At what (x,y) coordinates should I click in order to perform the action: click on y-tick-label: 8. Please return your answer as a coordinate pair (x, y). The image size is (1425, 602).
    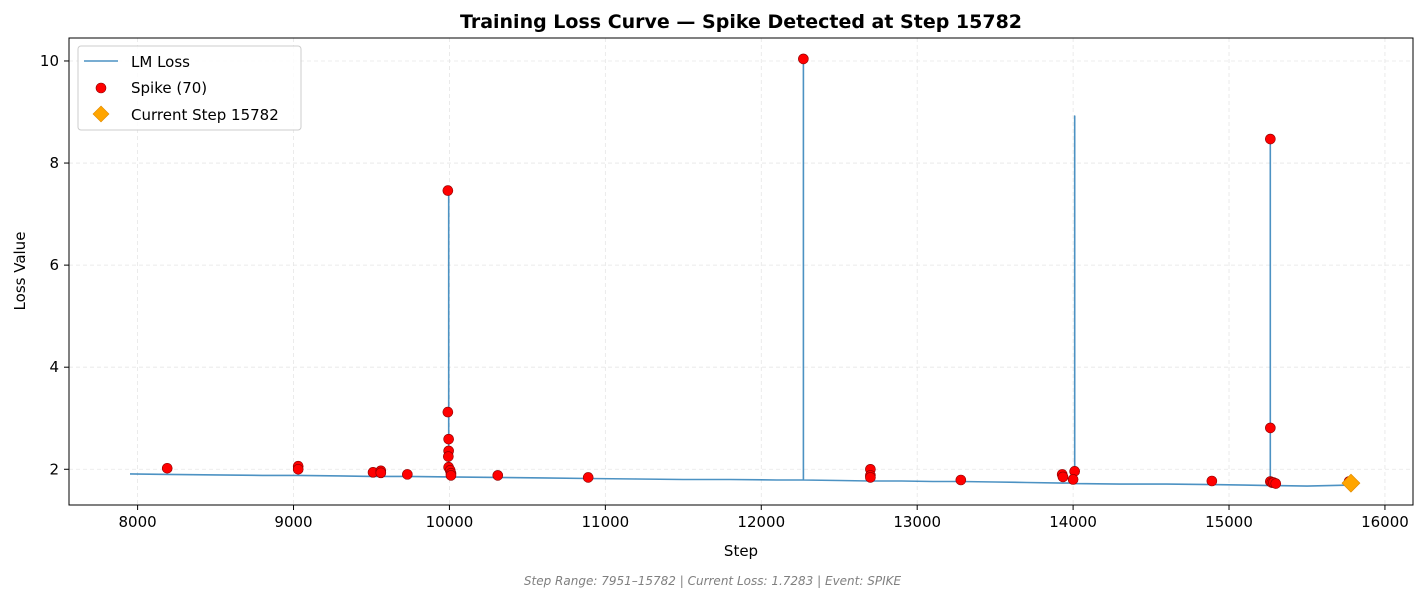
    Looking at the image, I should click on (54, 163).